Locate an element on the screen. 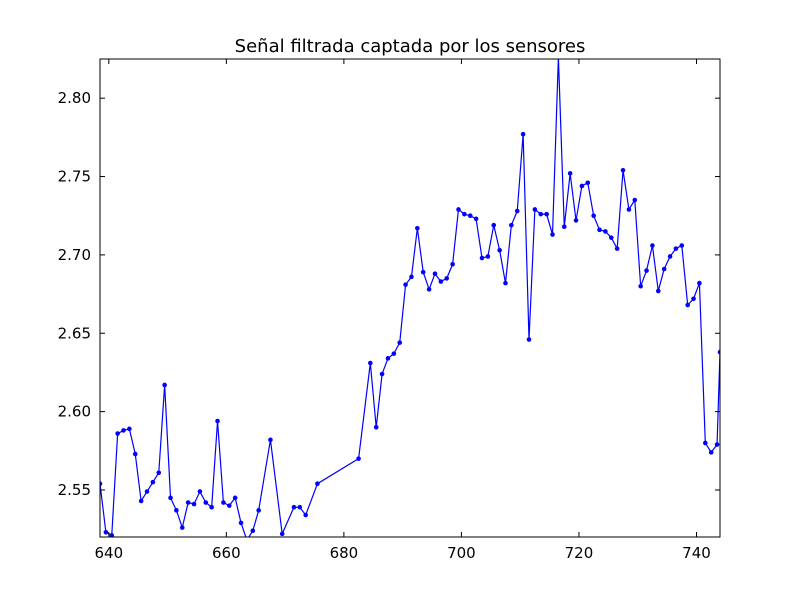 Image resolution: width=800 pixels, height=597 pixels. y-tick-label: 2.75 is located at coordinates (74, 177).